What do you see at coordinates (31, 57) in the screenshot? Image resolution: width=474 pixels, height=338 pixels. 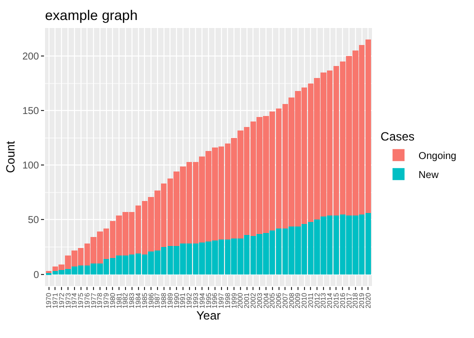 I see `y-tick-label: 200` at bounding box center [31, 57].